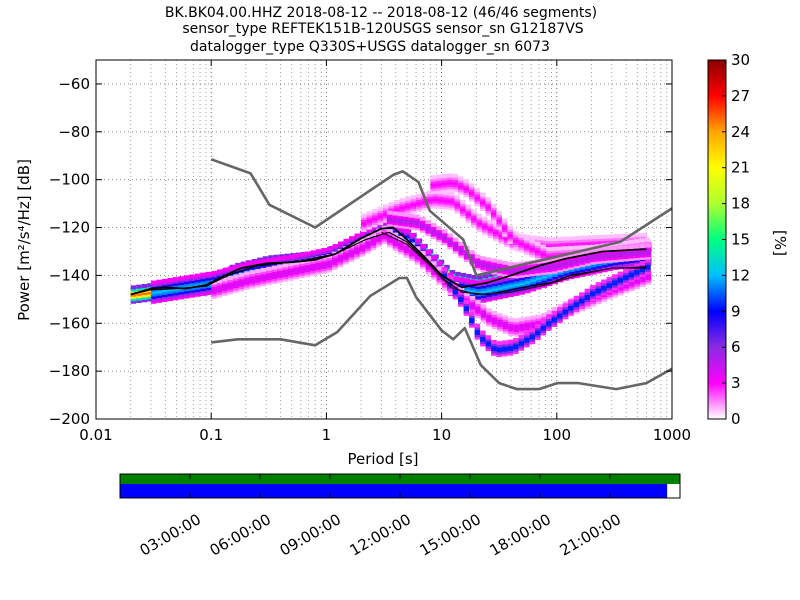 The image size is (800, 600). What do you see at coordinates (740, 60) in the screenshot?
I see `colorbar-tick-label: 30` at bounding box center [740, 60].